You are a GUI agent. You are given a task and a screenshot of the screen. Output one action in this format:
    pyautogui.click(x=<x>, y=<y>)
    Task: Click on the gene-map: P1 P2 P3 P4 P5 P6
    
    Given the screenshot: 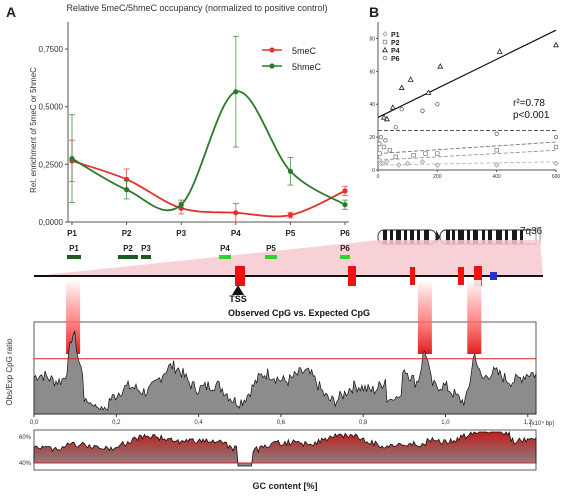 What is the action you would take?
    pyautogui.click(x=288, y=267)
    